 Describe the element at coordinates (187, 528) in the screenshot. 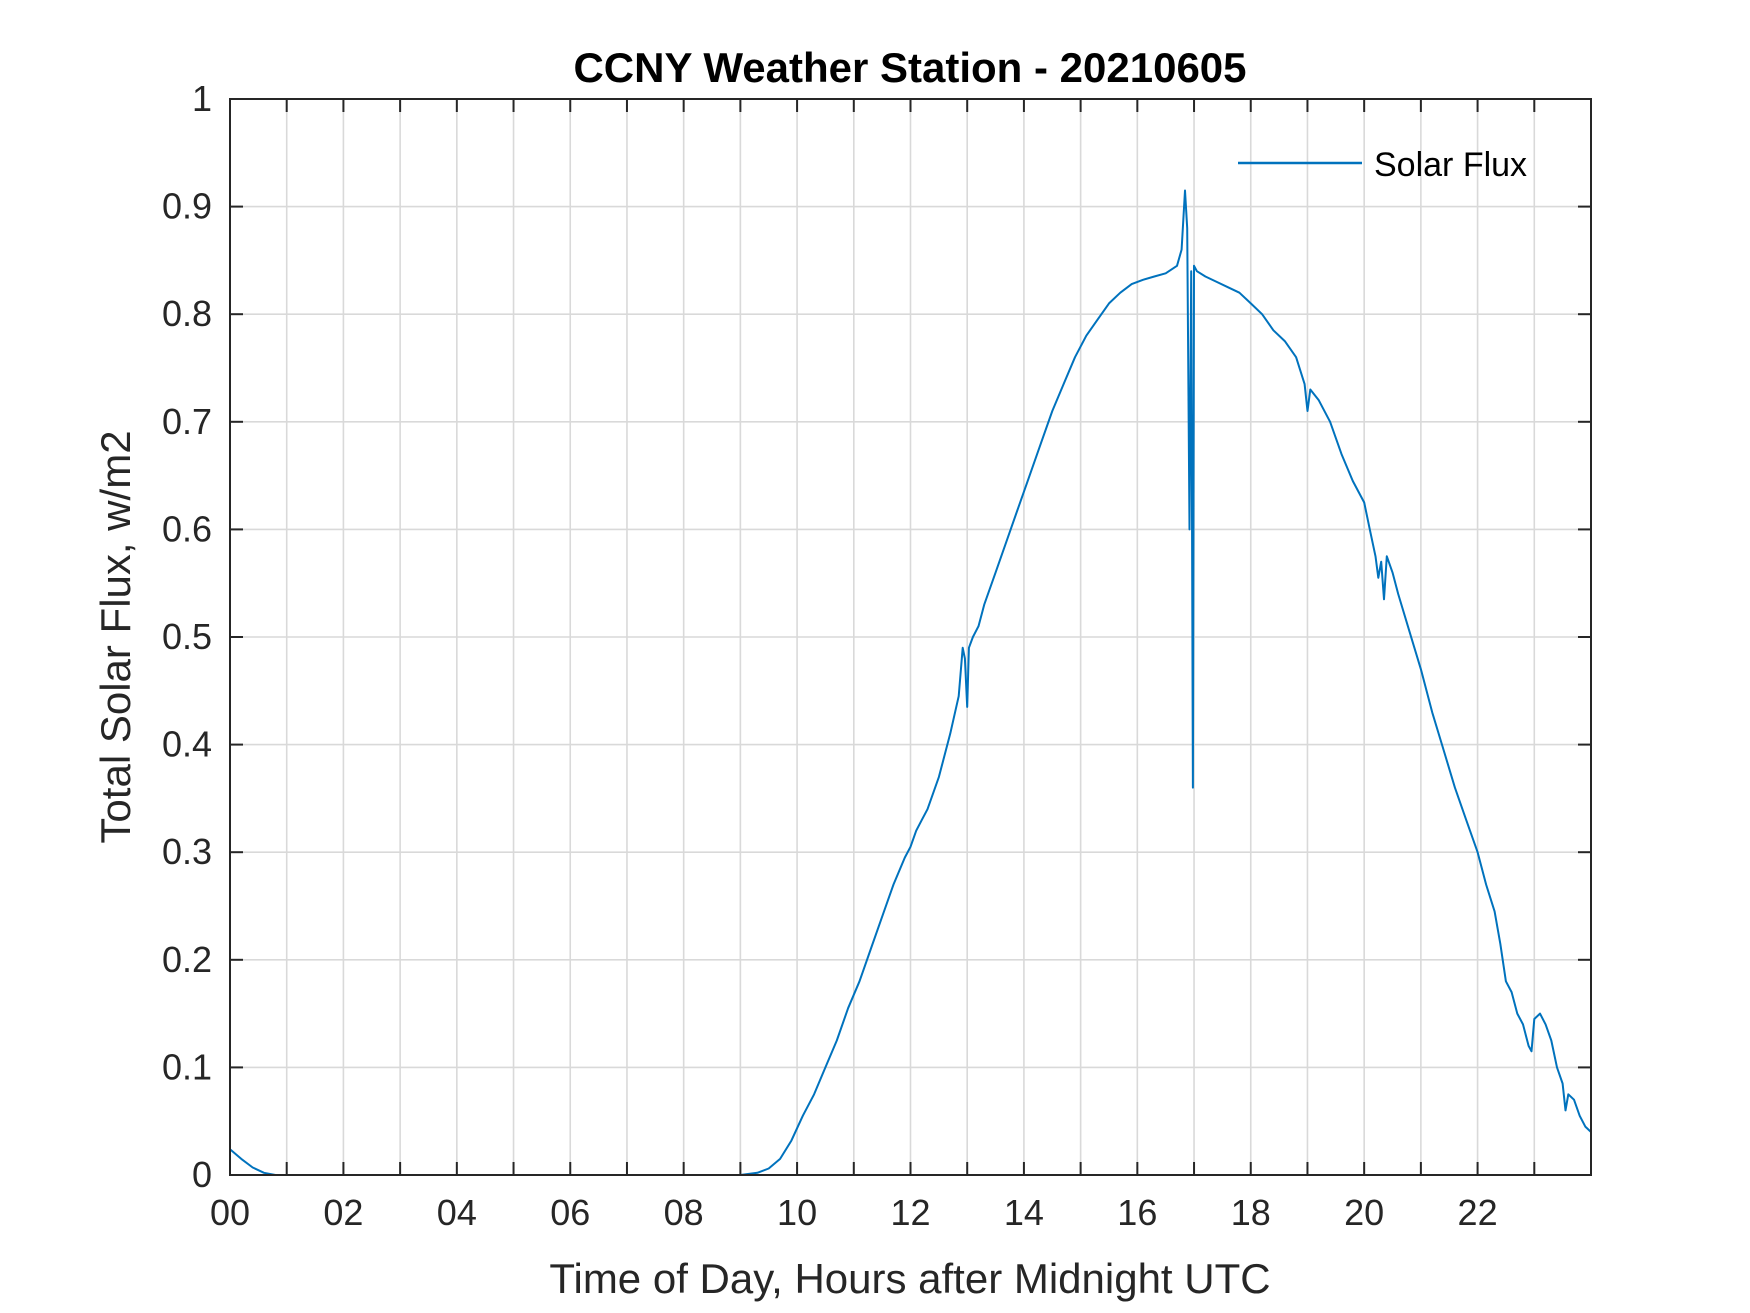

I see `y-tick-label: 0.6` at that location.